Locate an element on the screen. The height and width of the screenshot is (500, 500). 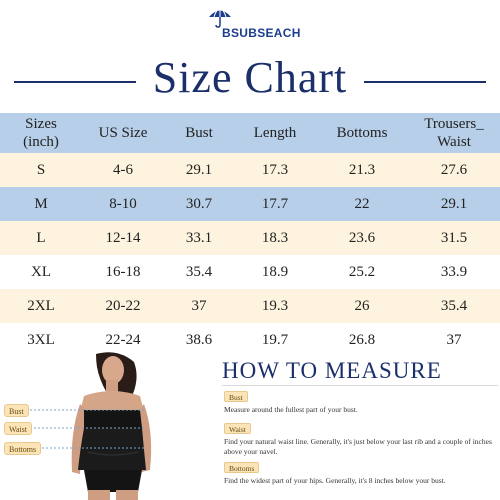
page-title: Size Chart is located at coordinates (250, 77).